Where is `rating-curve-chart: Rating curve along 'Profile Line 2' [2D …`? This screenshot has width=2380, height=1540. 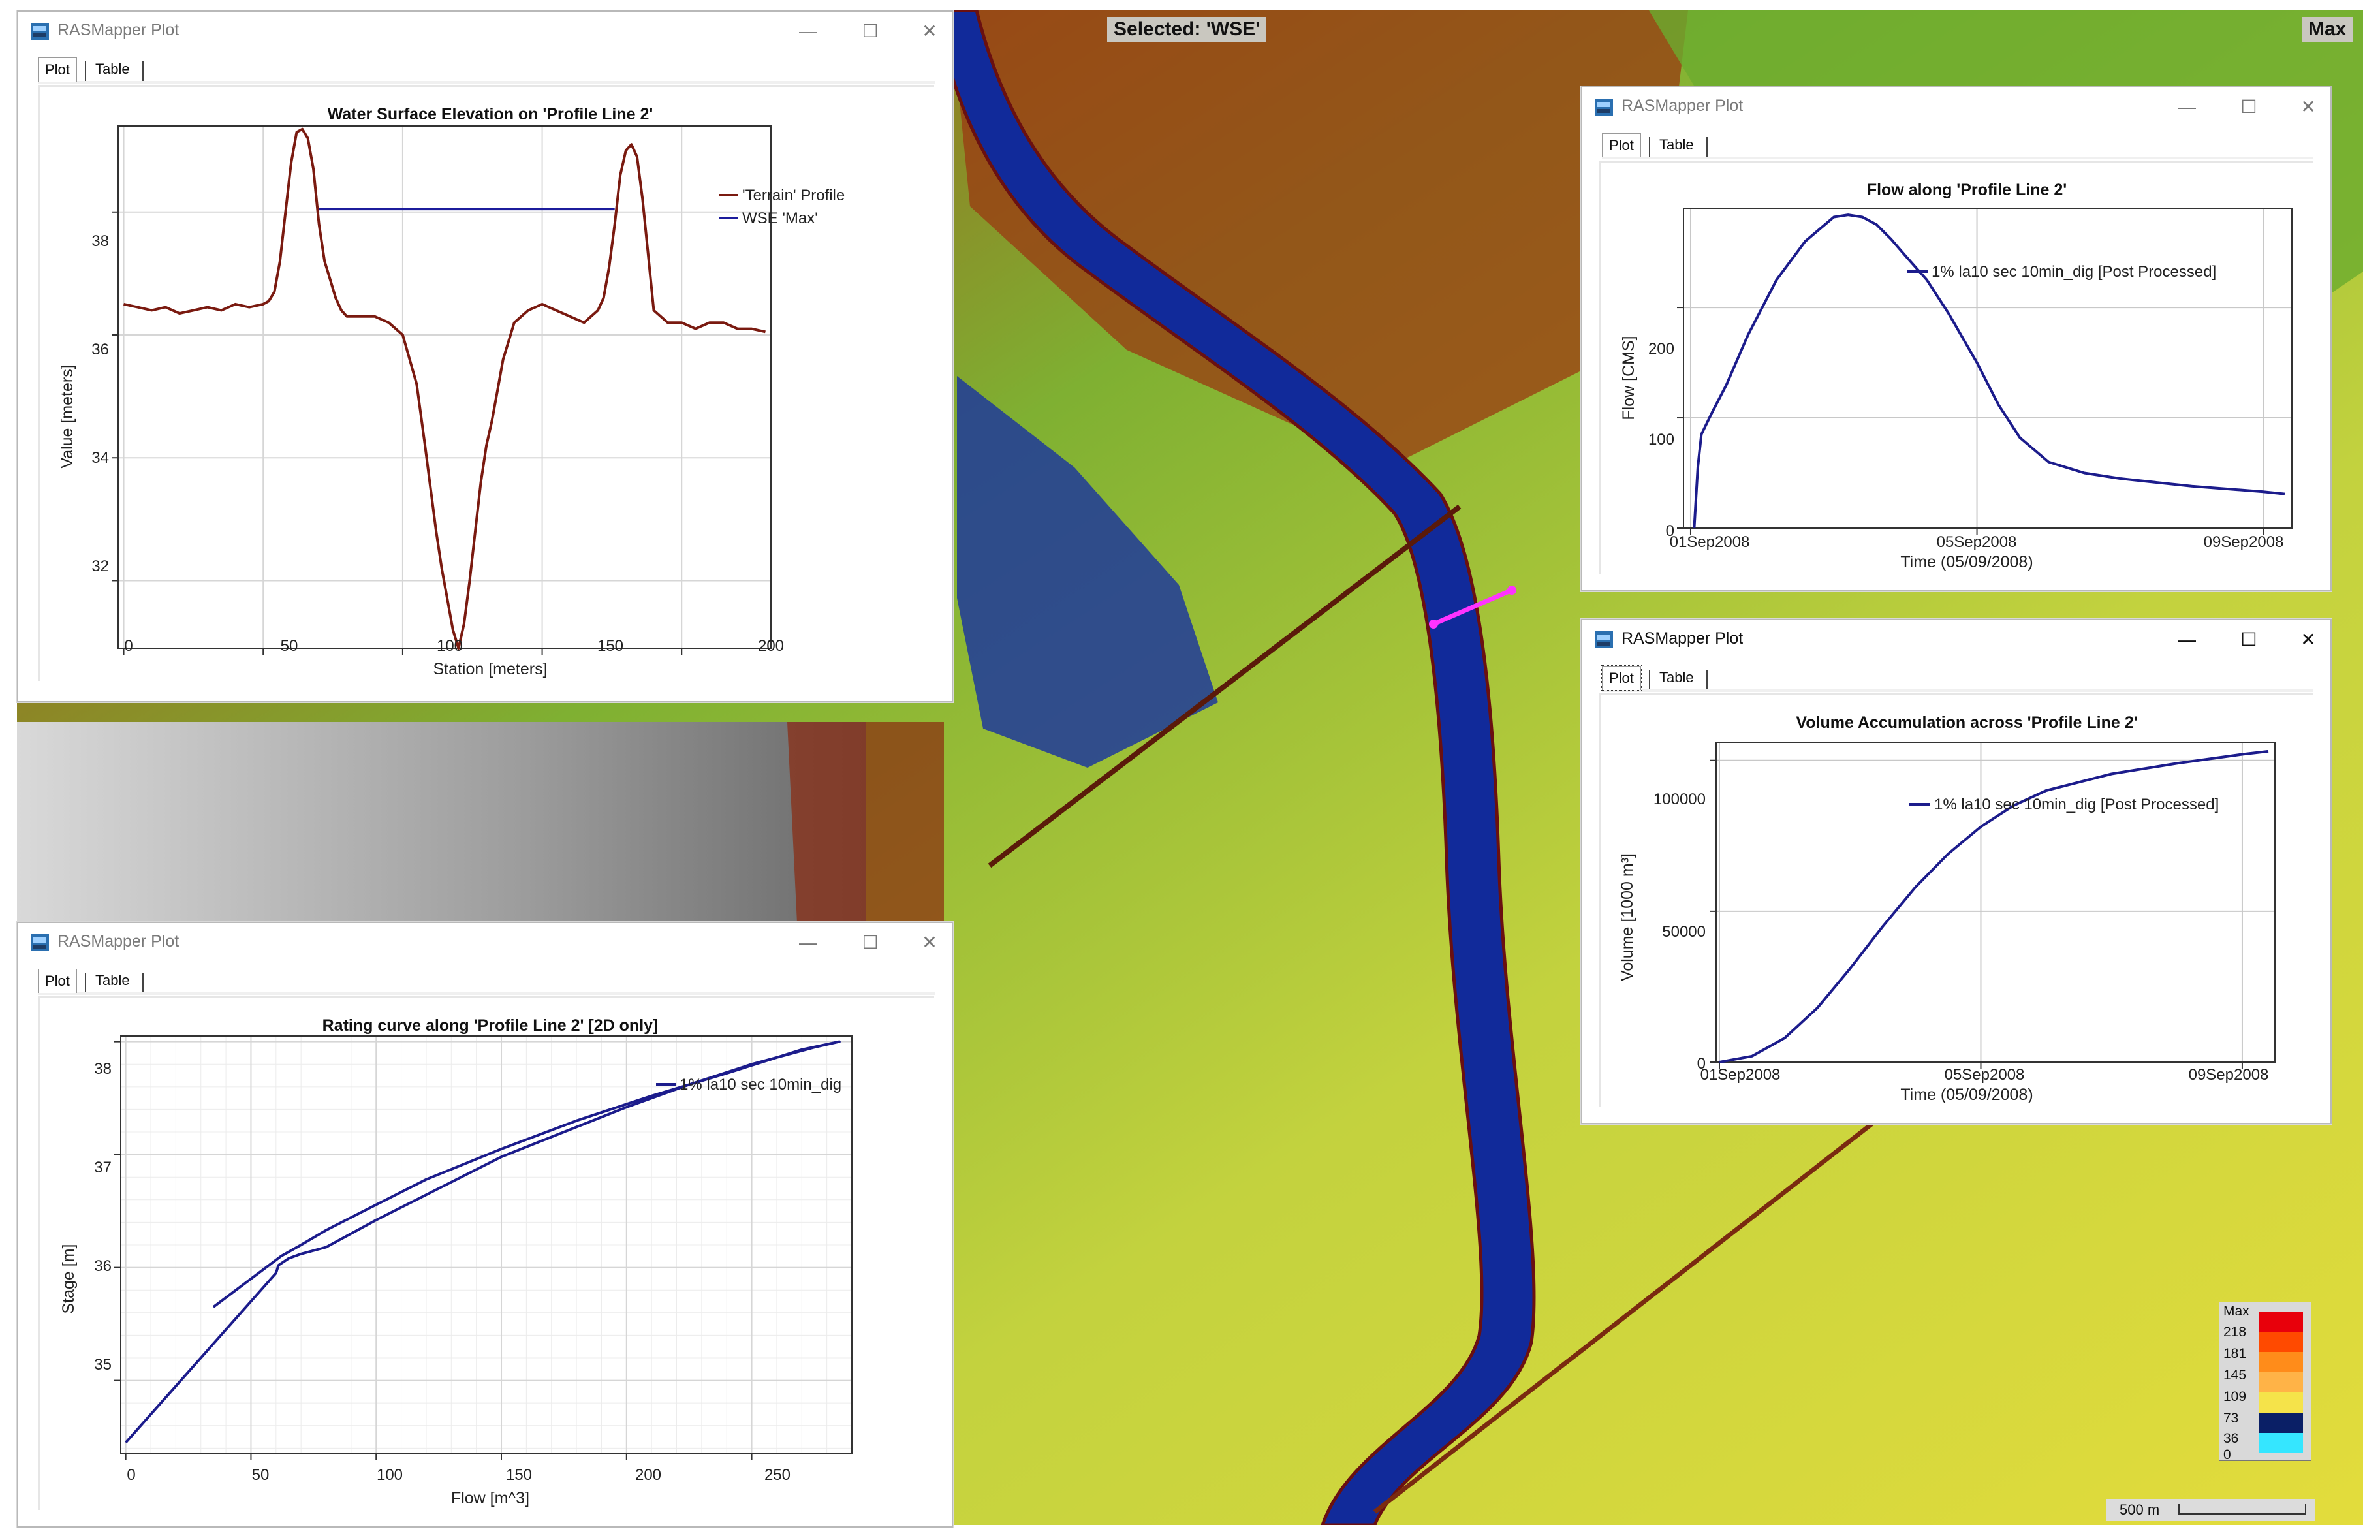 rating-curve-chart: Rating curve along 'Profile Line 2' [2D … is located at coordinates (487, 1254).